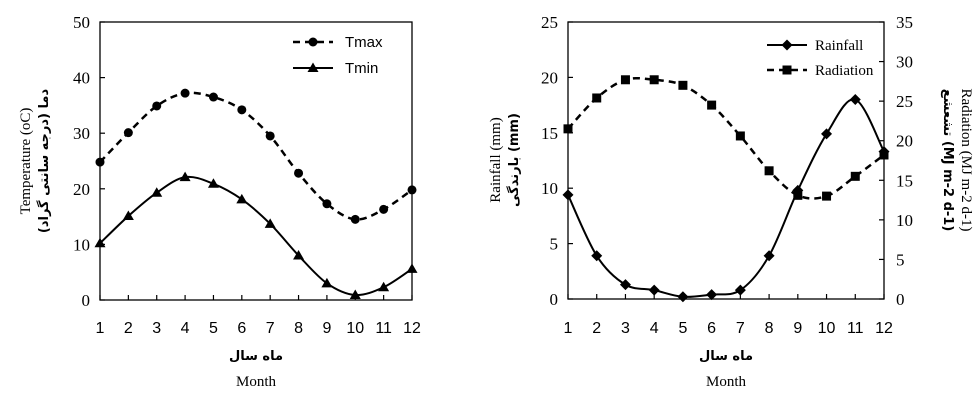  Describe the element at coordinates (844, 71) in the screenshot. I see `legend-radiation-label: Radiation` at that location.